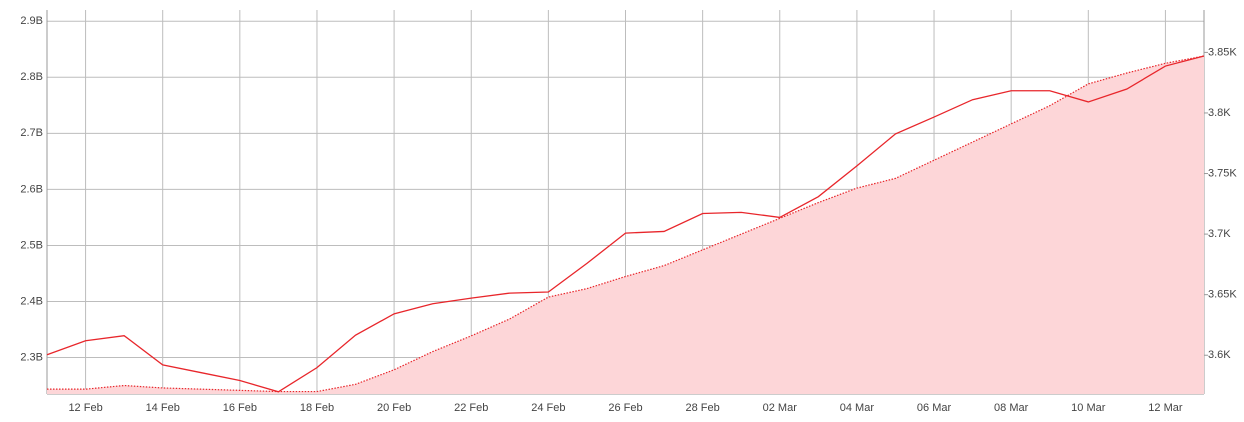 The width and height of the screenshot is (1244, 422). I want to click on x-tick-label: 24 Feb, so click(548, 408).